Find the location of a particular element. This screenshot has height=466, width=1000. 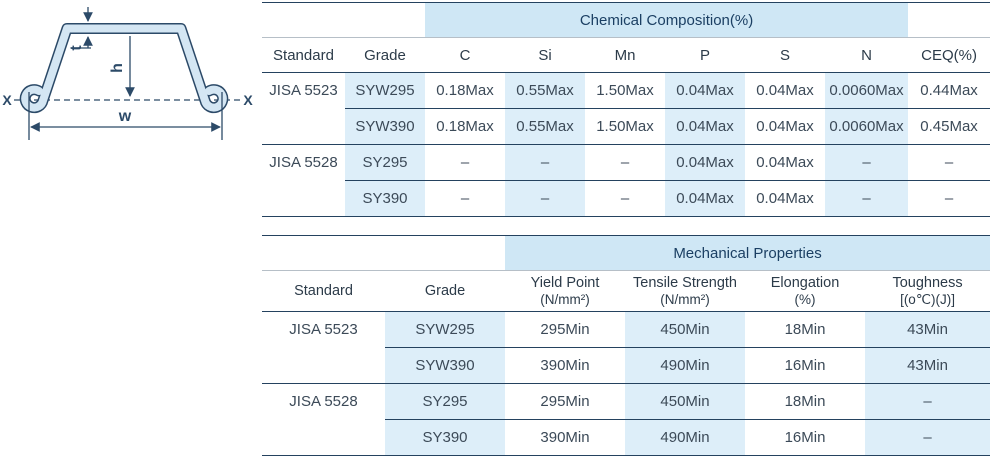

table-row: SYW390 390Min 490Min 16Min 43Min is located at coordinates (626, 365).